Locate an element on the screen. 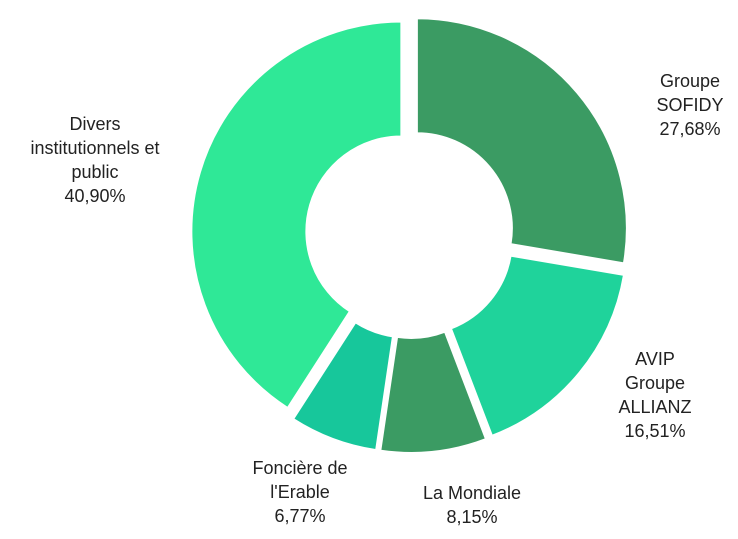 This screenshot has width=738, height=539. slice-label: AVIP Groupe ALLIANZ 16,51% is located at coordinates (655, 395).